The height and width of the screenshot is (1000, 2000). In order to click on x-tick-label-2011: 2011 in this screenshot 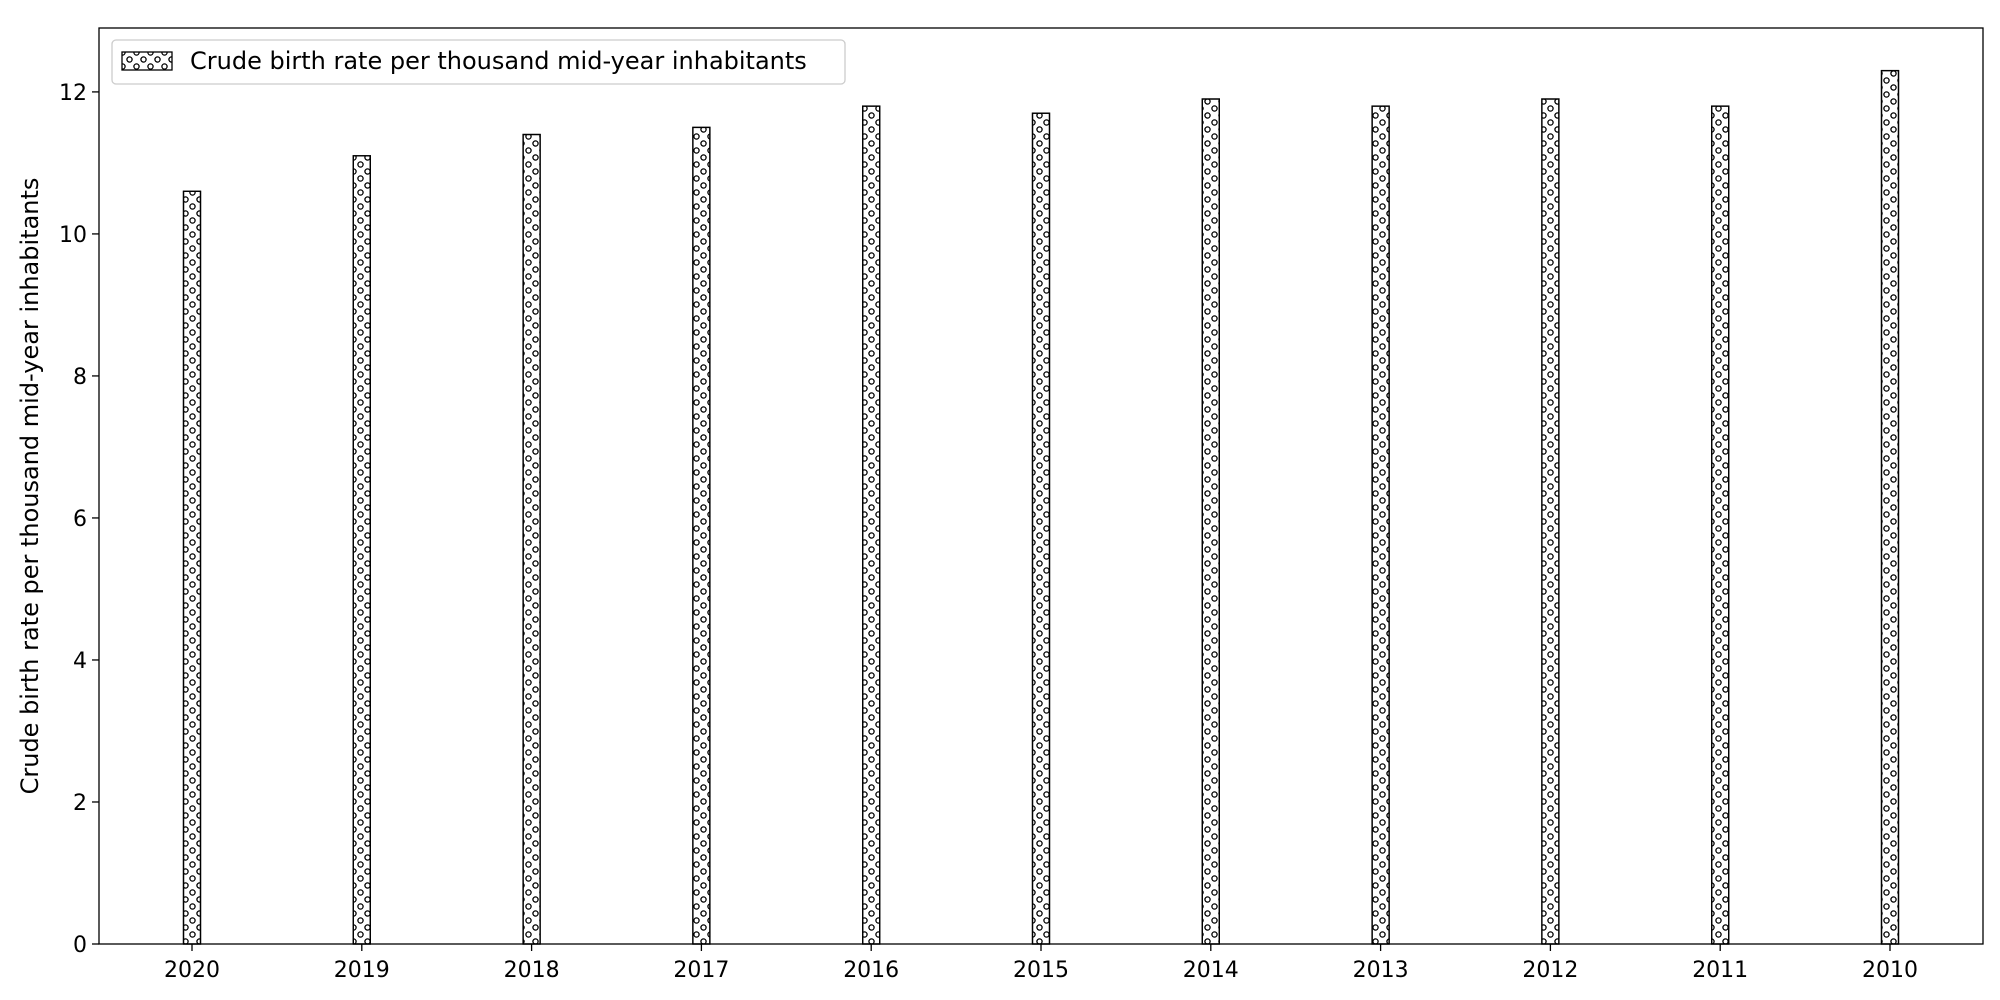, I will do `click(1720, 970)`.